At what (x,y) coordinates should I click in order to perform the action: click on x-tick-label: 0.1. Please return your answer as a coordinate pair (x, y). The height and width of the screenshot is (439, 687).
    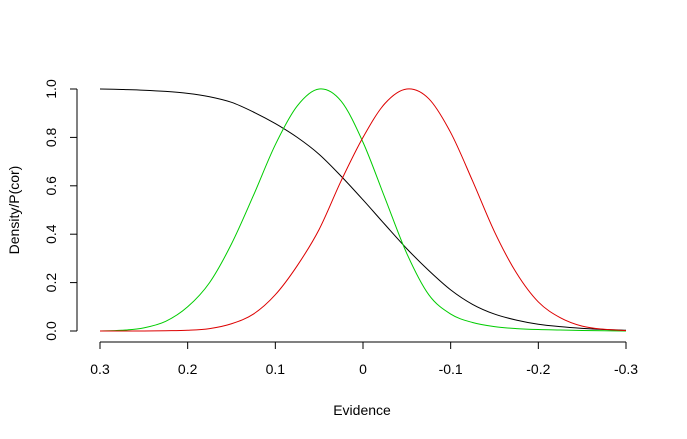
    Looking at the image, I should click on (276, 369).